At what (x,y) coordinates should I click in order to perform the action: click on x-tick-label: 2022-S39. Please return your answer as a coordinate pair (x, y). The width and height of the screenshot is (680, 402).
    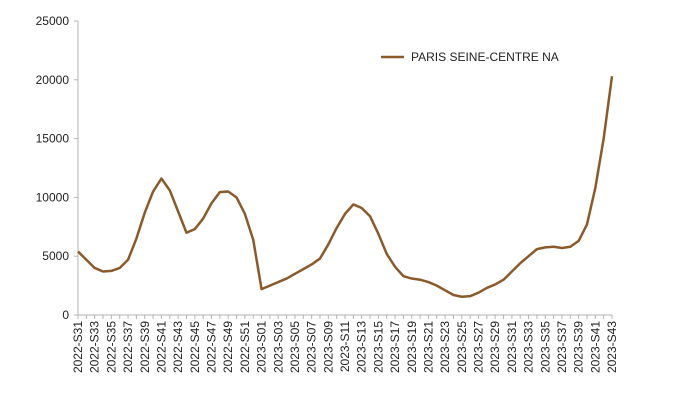
    Looking at the image, I should click on (145, 347).